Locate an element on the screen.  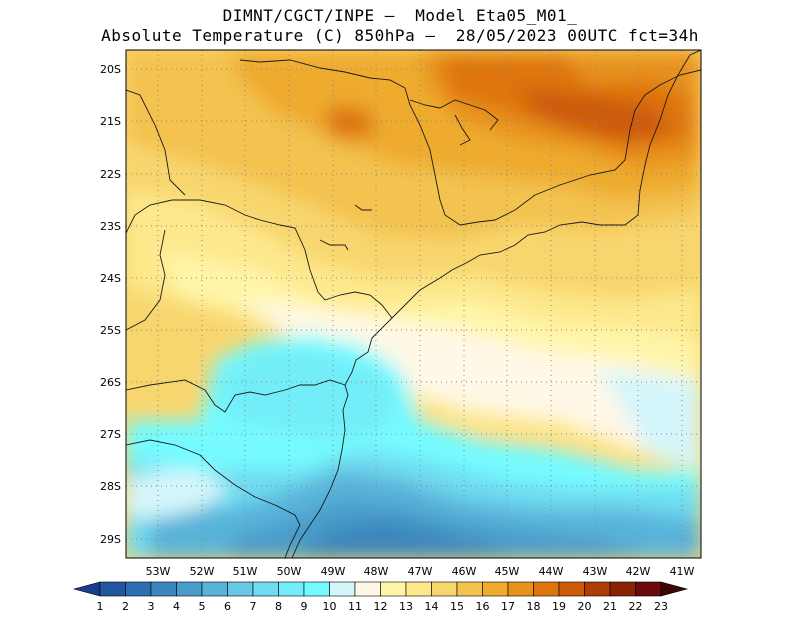
latitude-labels: 20S 21S 22S 23S 24S 25S 26S 27S 28S 29S is located at coordinates (110, 304).